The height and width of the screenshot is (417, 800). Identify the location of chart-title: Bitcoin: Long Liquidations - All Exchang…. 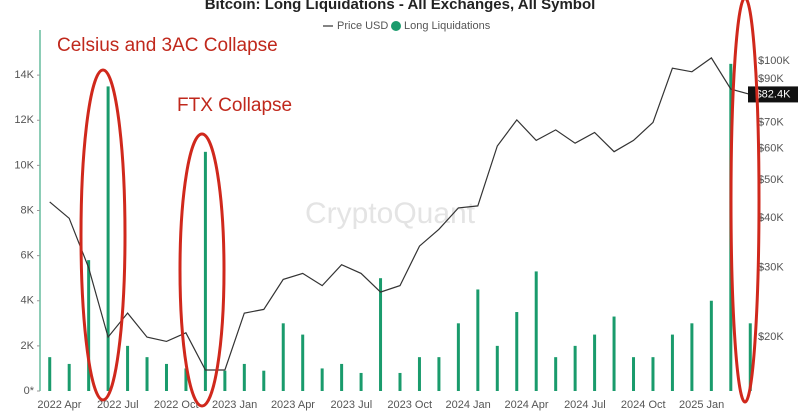
(400, 6).